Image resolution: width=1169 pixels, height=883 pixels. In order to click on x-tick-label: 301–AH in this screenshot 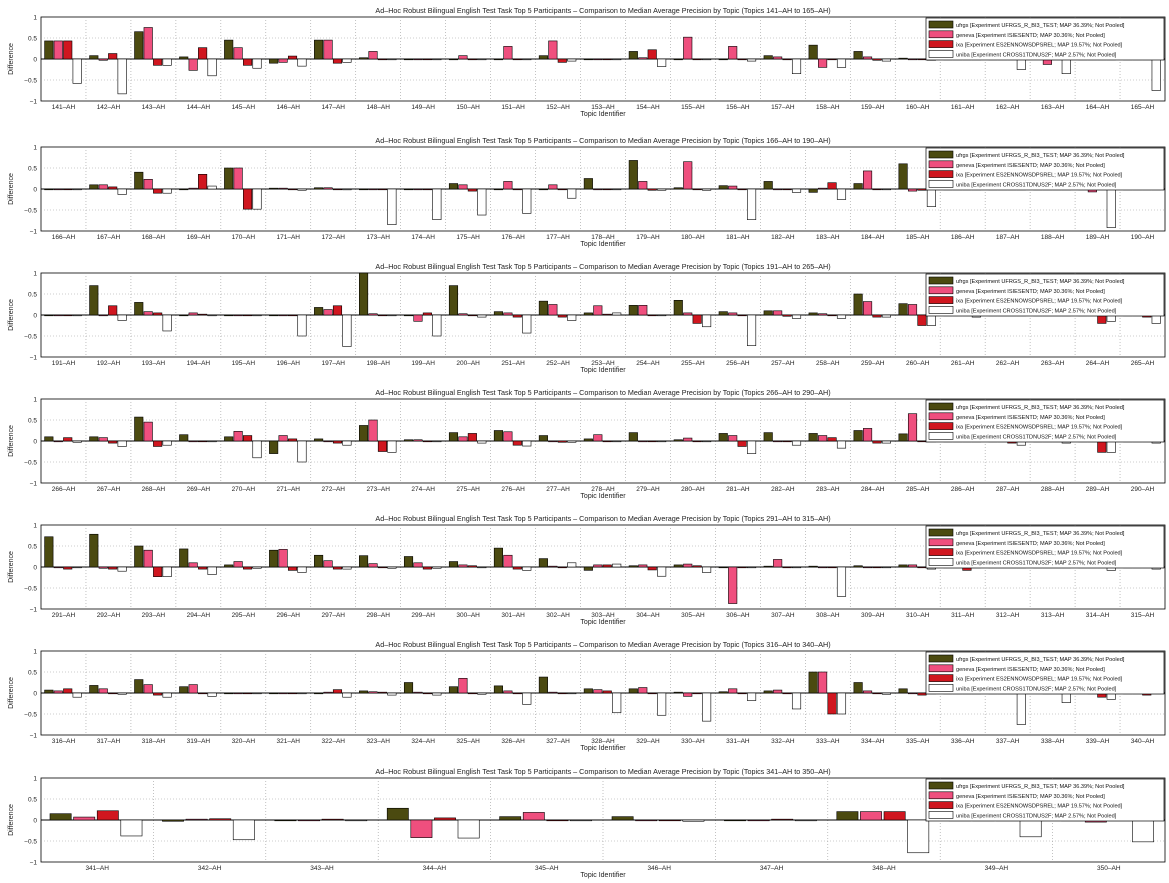, I will do `click(513, 615)`.